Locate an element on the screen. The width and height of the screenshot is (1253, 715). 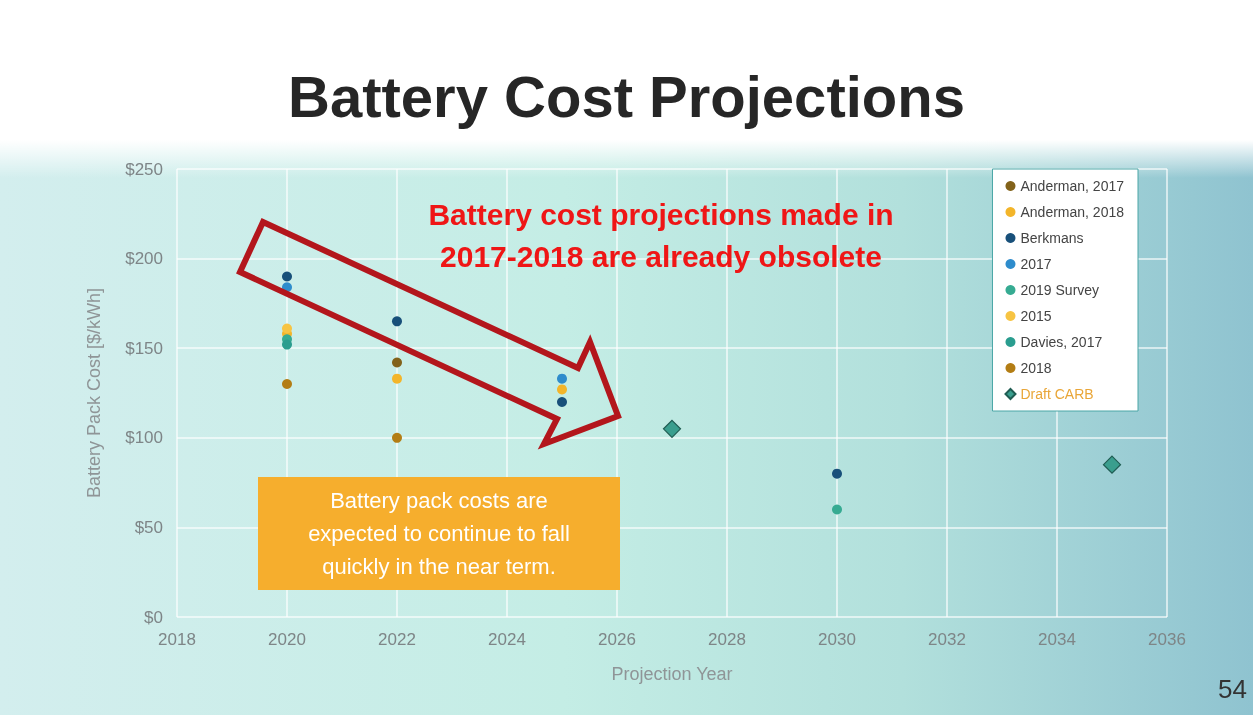
x-tick-label: 2020 is located at coordinates (287, 639).